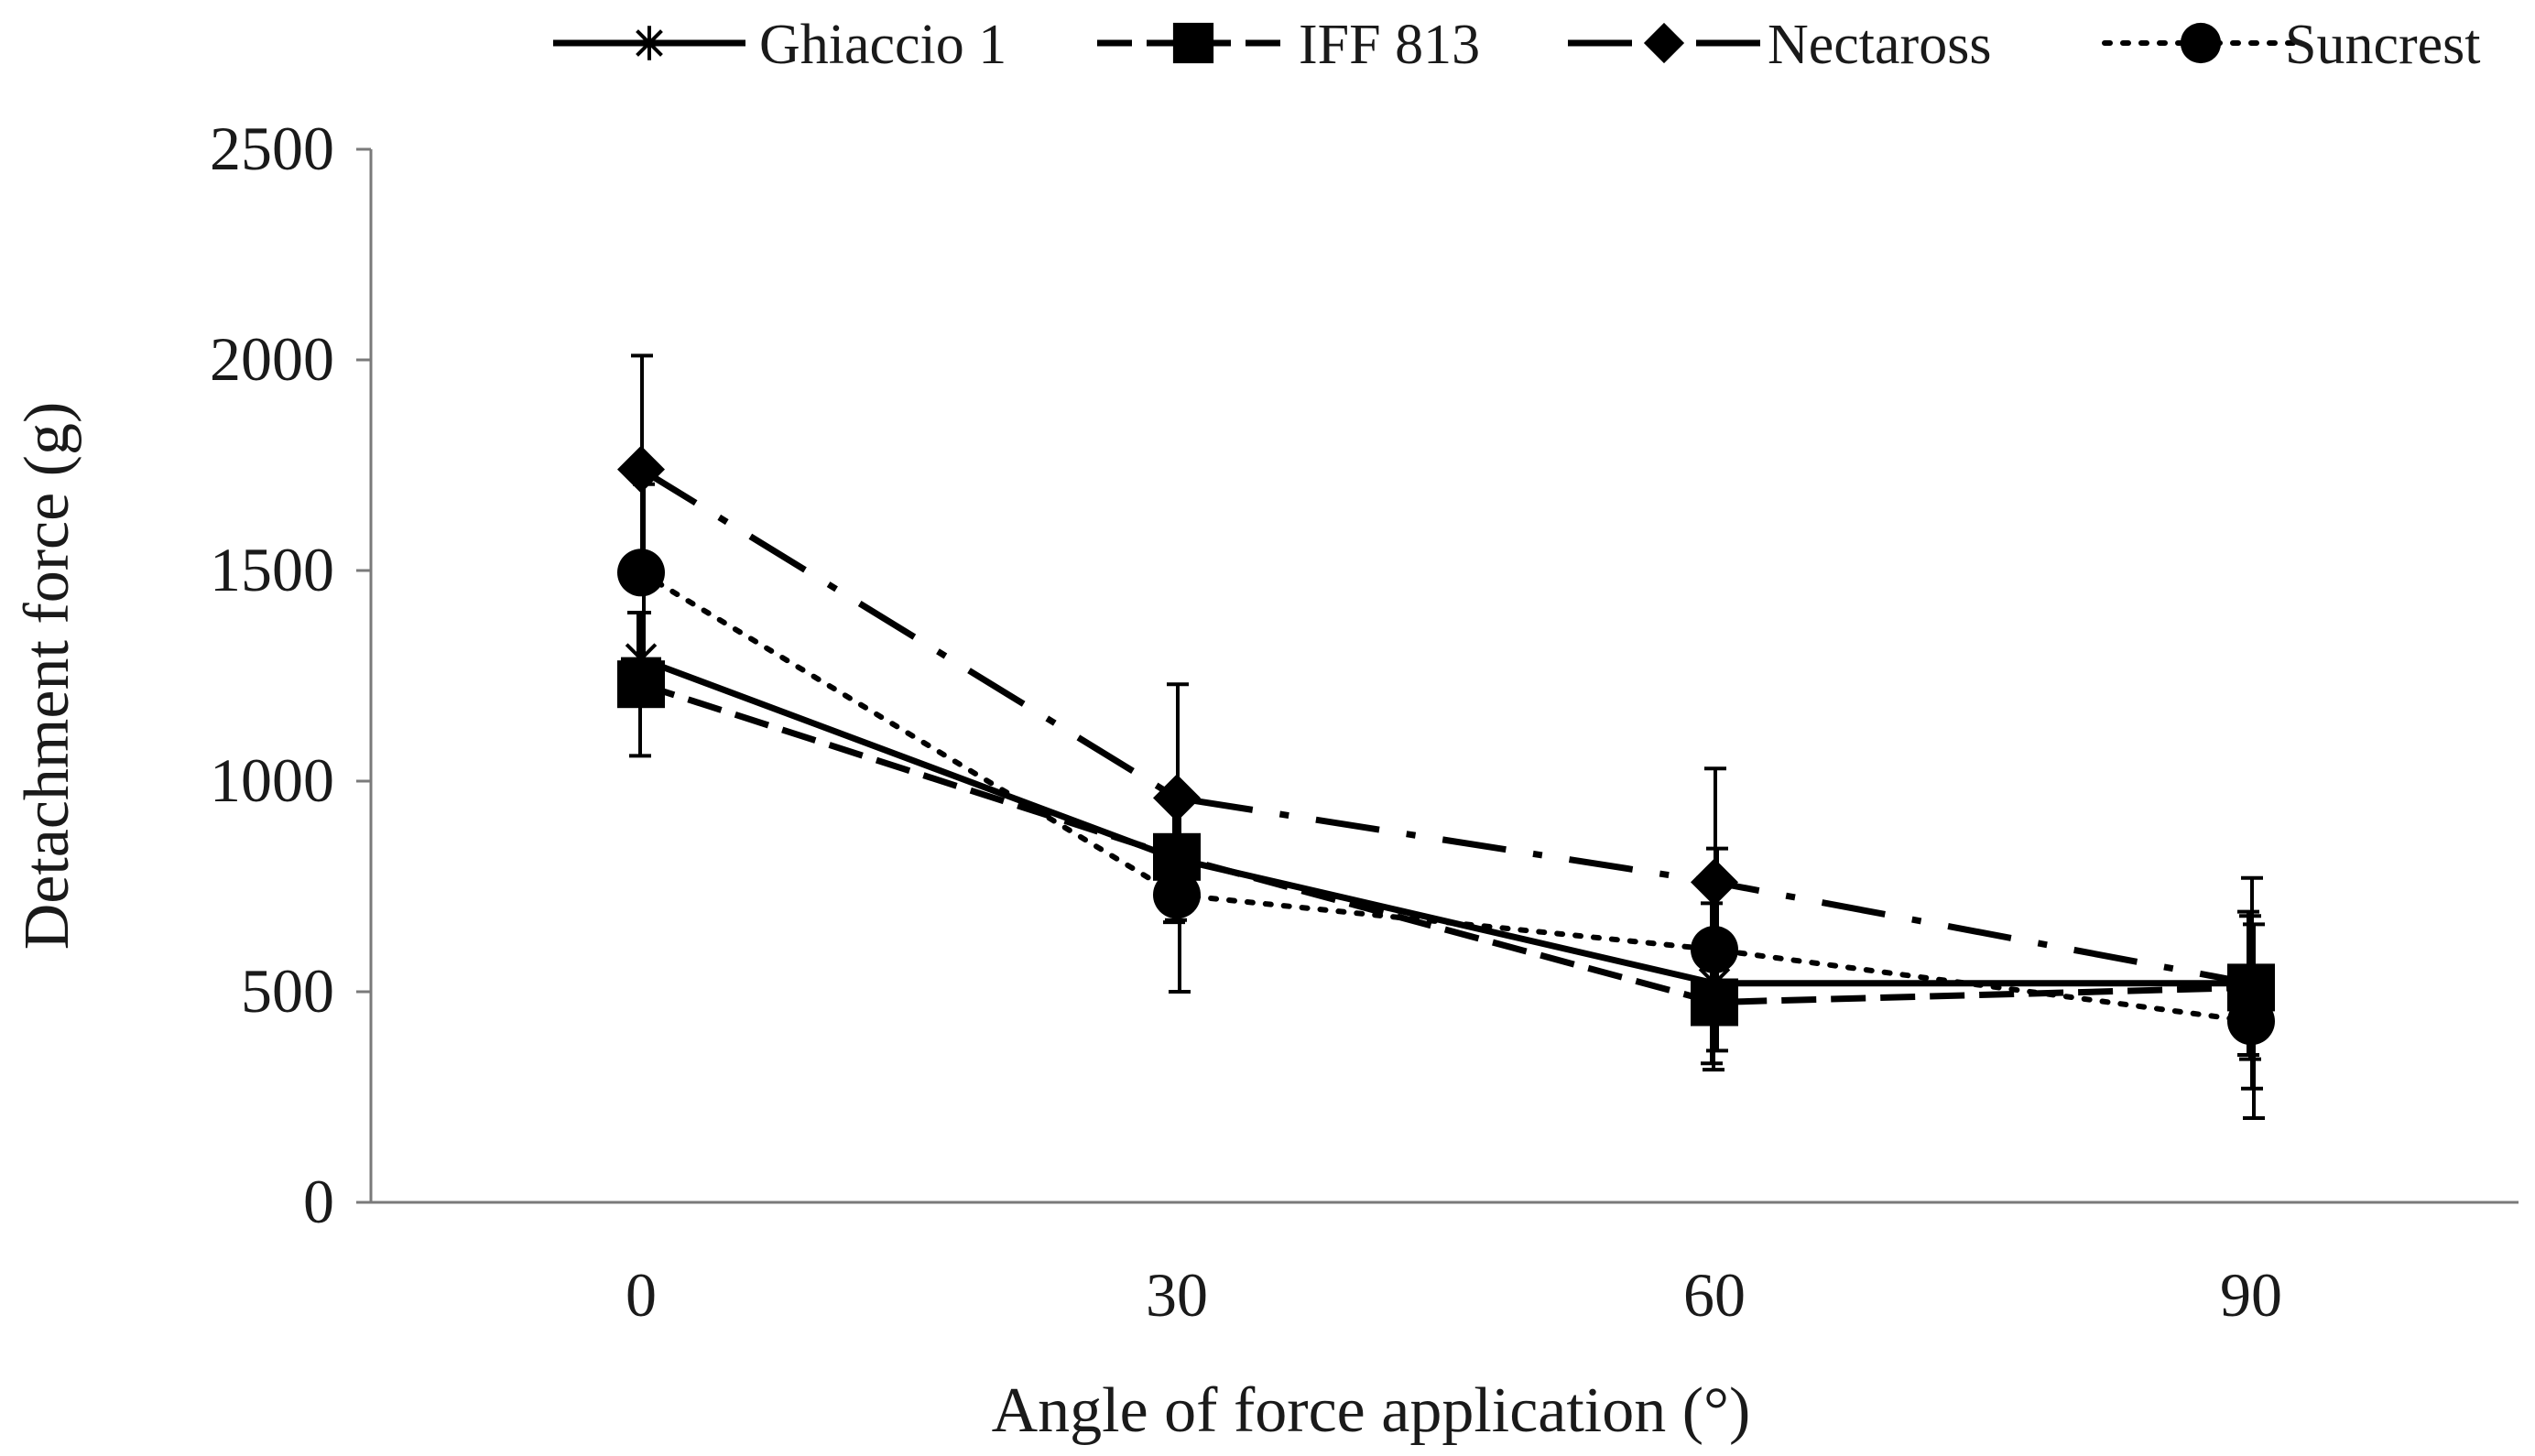 This screenshot has width=2535, height=1456. I want to click on y-tick-label: 500, so click(287, 991).